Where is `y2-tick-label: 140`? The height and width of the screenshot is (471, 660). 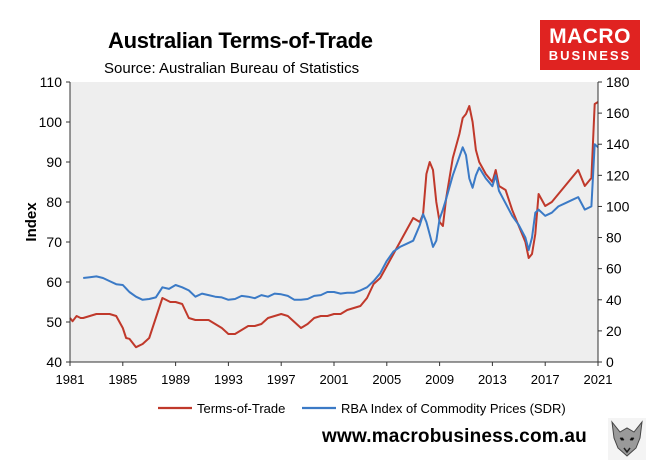
y2-tick-label: 140 is located at coordinates (618, 144).